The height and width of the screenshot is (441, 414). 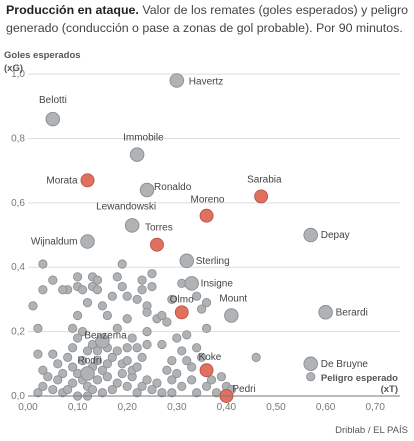 What do you see at coordinates (206, 82) in the screenshot?
I see `point-label: Havertz` at bounding box center [206, 82].